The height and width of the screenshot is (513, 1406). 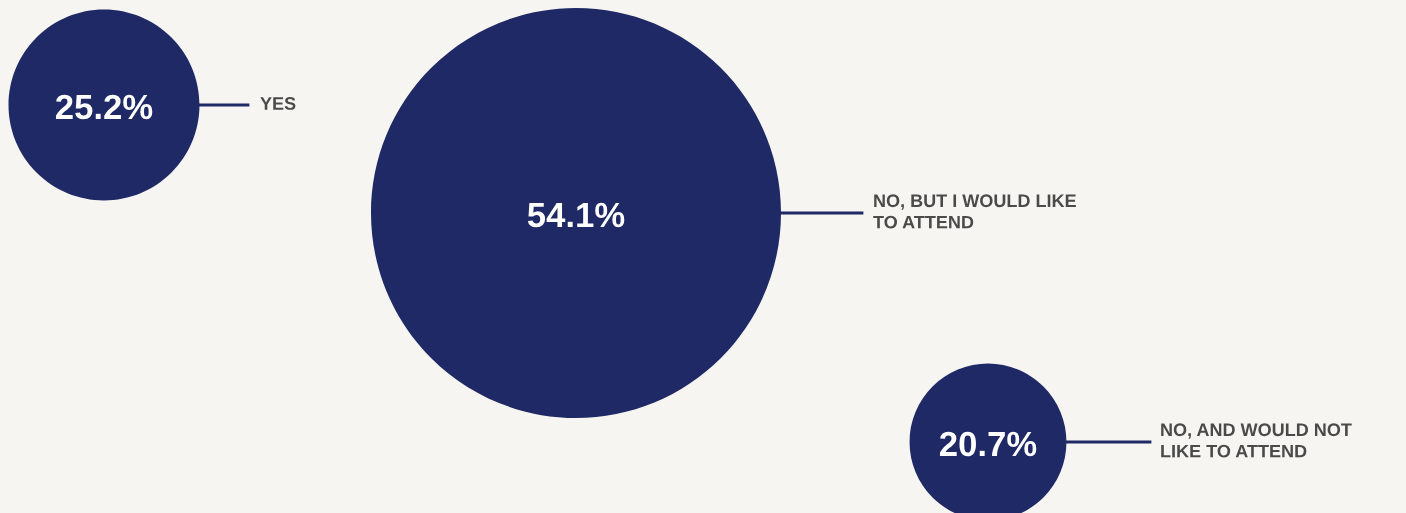 What do you see at coordinates (278, 103) in the screenshot?
I see `category-label: YES` at bounding box center [278, 103].